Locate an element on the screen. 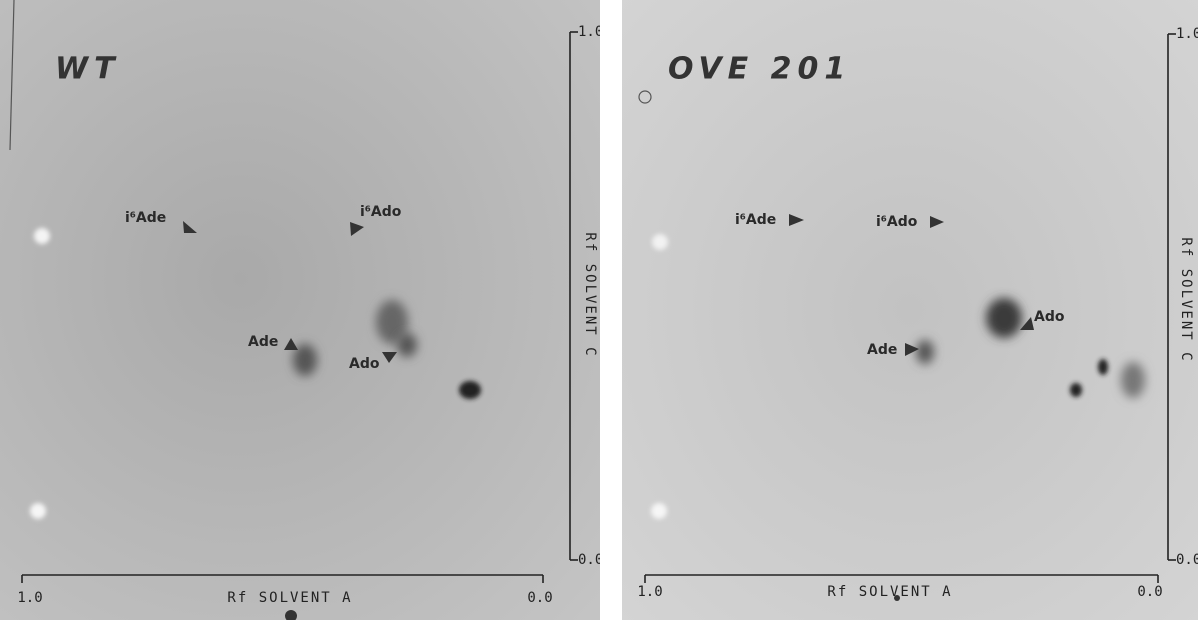 Image resolution: width=1198 pixels, height=620 pixels. panel-title: OVE 201 is located at coordinates (759, 69).